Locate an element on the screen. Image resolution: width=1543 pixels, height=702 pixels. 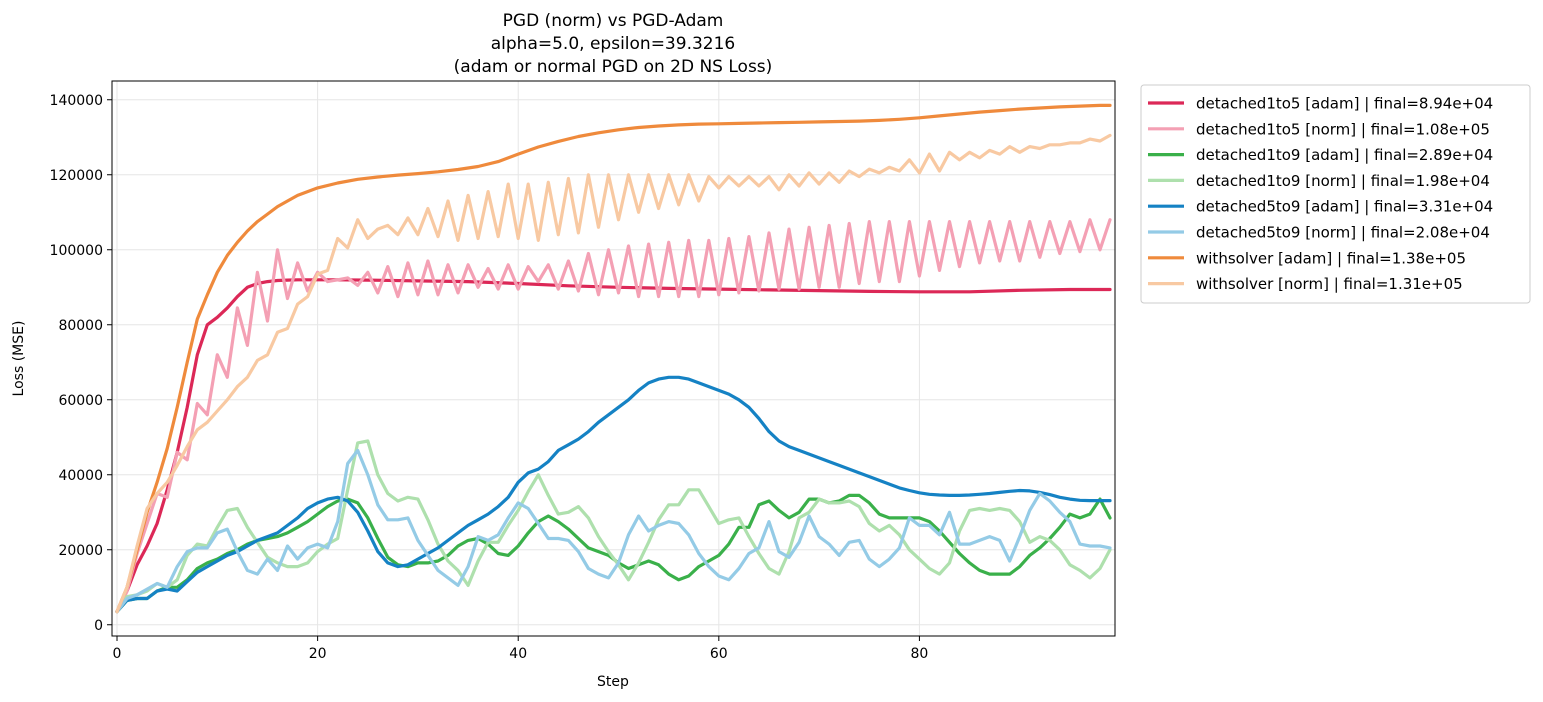
legend-label-2: detached1to9 [adam] | final=2.89e+04 is located at coordinates (1344, 155).